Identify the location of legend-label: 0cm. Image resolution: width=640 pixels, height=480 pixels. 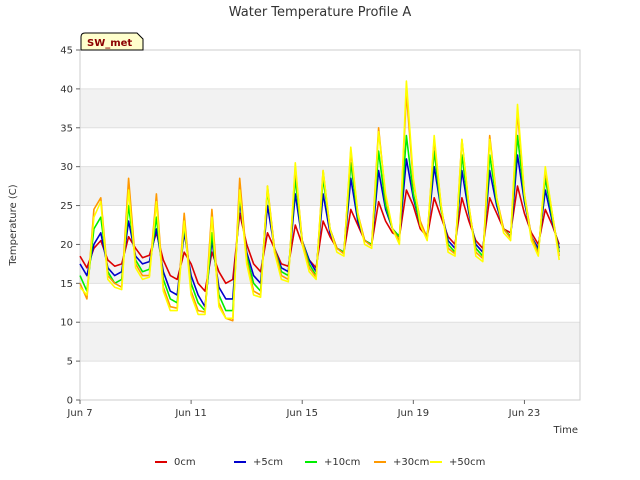
(185, 462).